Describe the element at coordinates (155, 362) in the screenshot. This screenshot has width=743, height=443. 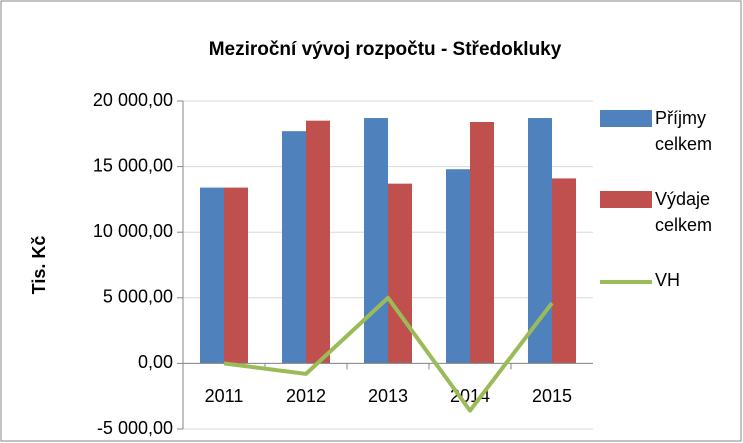
I see `y-tick-label: 0,00` at that location.